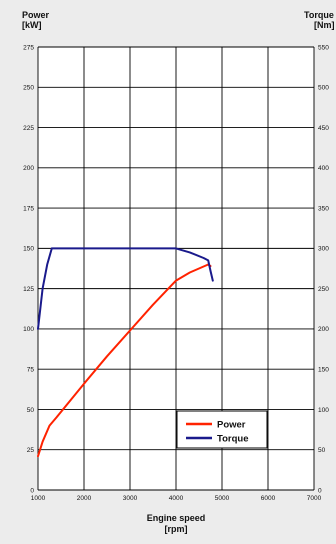 The height and width of the screenshot is (544, 336). What do you see at coordinates (323, 329) in the screenshot?
I see `y-right-tick-label-4: 200` at bounding box center [323, 329].